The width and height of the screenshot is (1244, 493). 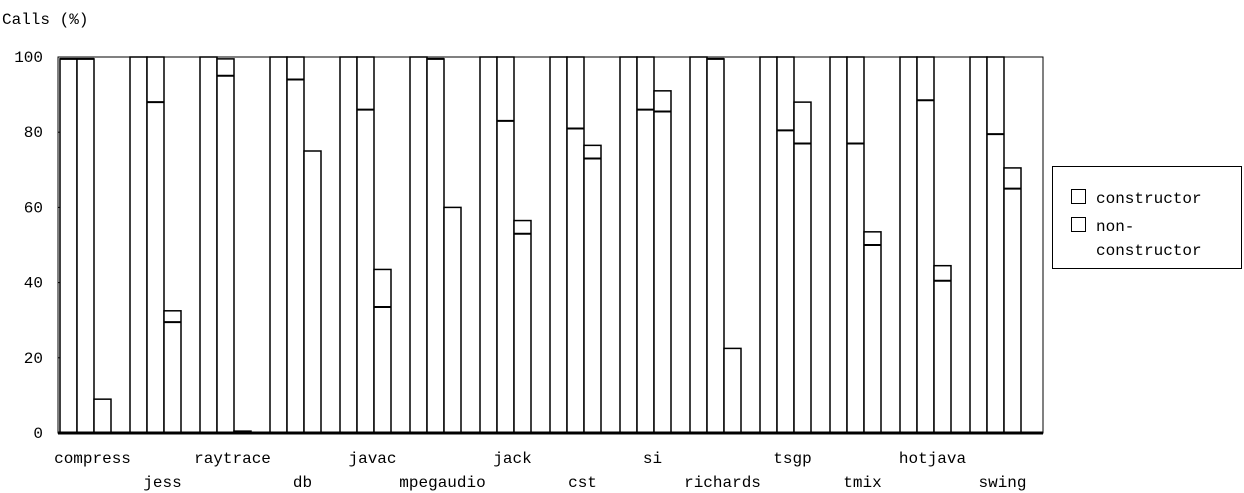 I want to click on legend: constructor non- constructor, so click(x=1147, y=217).